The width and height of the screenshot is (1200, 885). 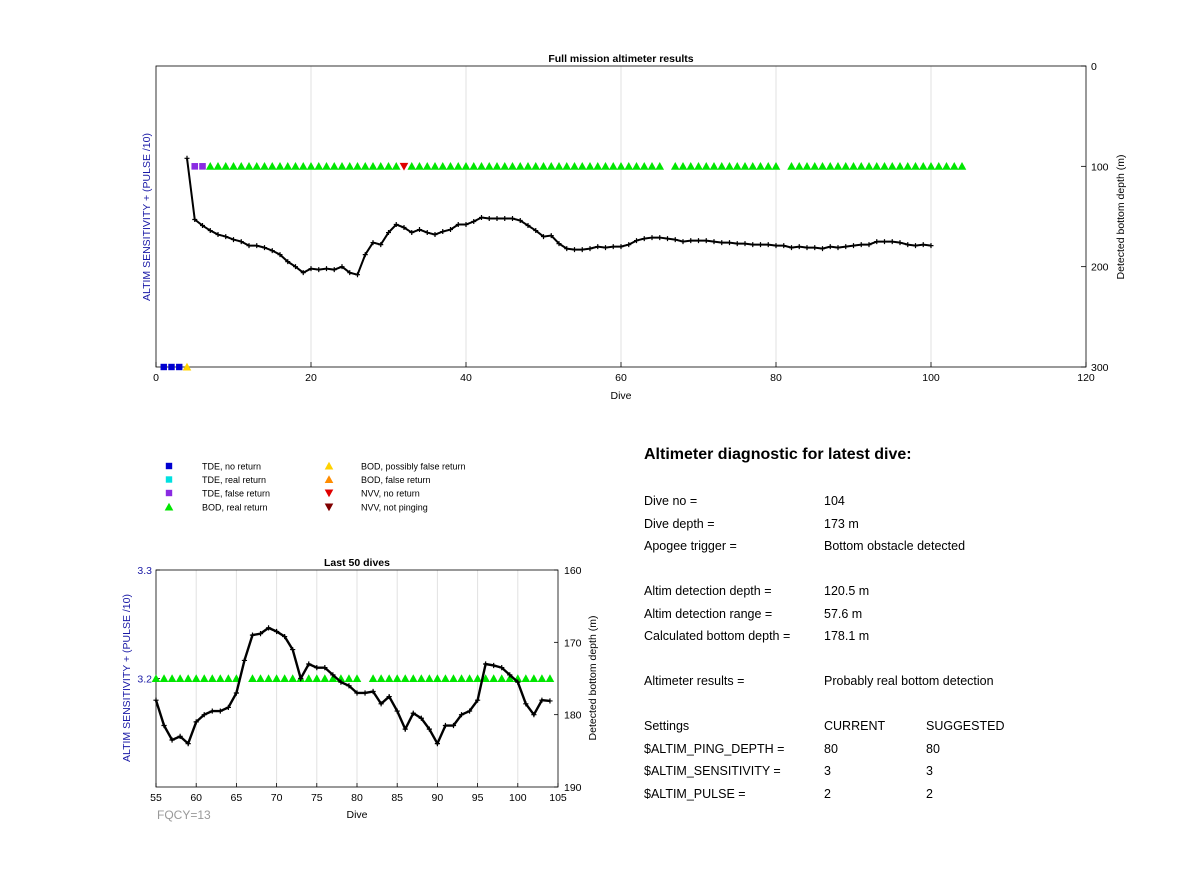 I want to click on dive-depth-value: 173 m, so click(x=841, y=523).